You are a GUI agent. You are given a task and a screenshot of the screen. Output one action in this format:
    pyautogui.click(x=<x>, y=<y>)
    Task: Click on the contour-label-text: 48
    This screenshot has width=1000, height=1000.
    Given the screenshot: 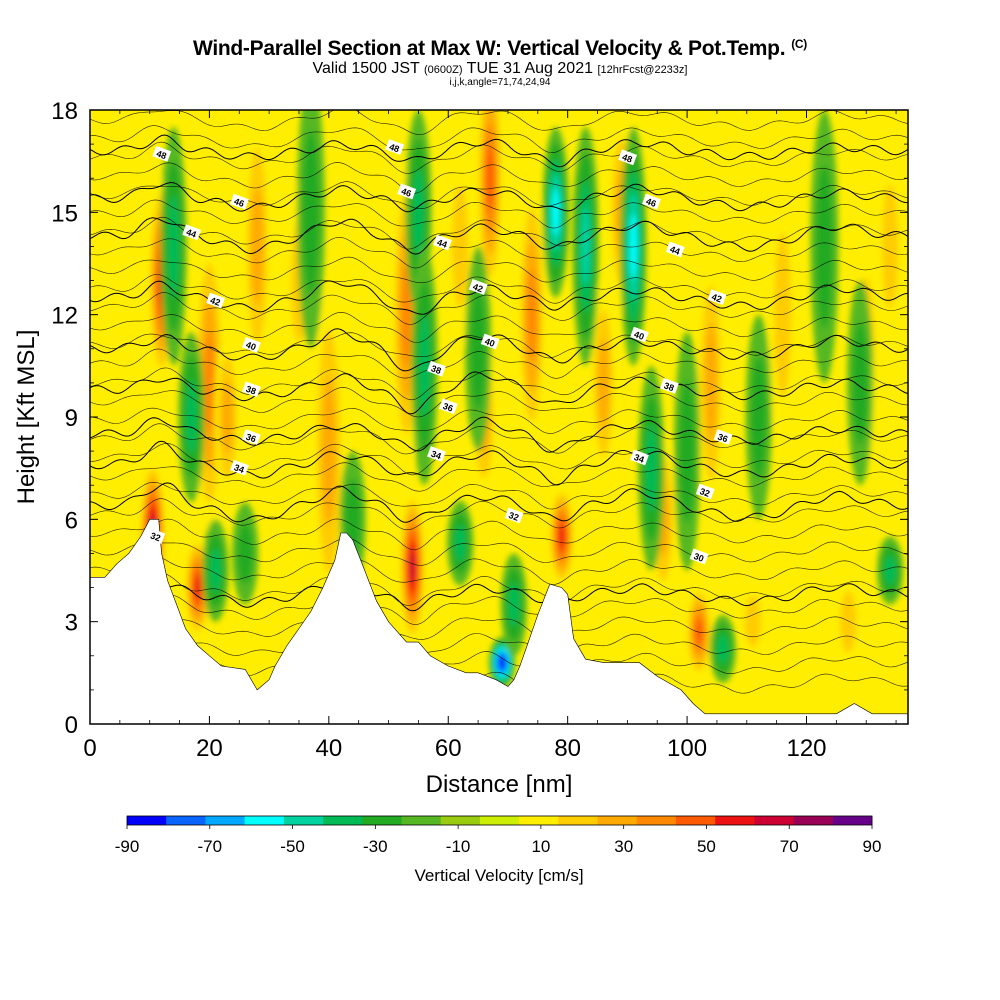 What is the action you would take?
    pyautogui.click(x=627, y=158)
    